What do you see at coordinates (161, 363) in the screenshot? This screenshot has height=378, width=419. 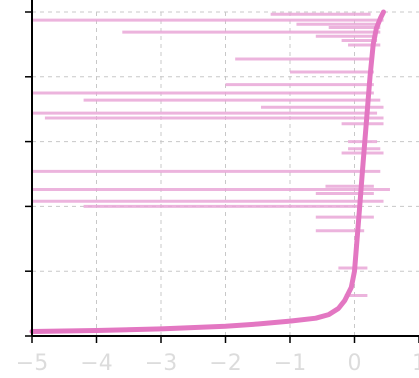 I see `x-tick-label: −3` at bounding box center [161, 363].